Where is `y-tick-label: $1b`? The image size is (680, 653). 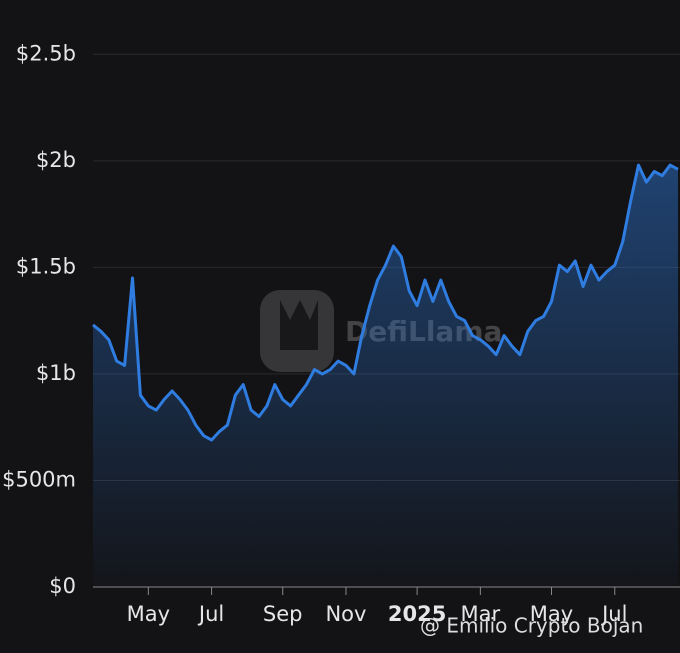 y-tick-label: $1b is located at coordinates (56, 373).